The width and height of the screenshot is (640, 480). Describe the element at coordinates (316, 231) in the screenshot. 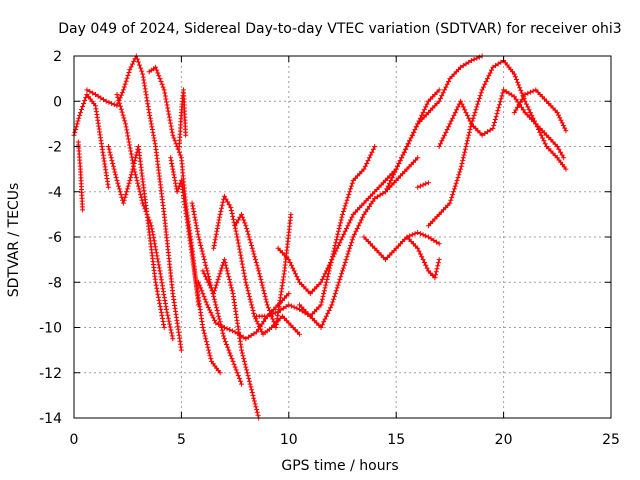

I see `series-s14` at that location.